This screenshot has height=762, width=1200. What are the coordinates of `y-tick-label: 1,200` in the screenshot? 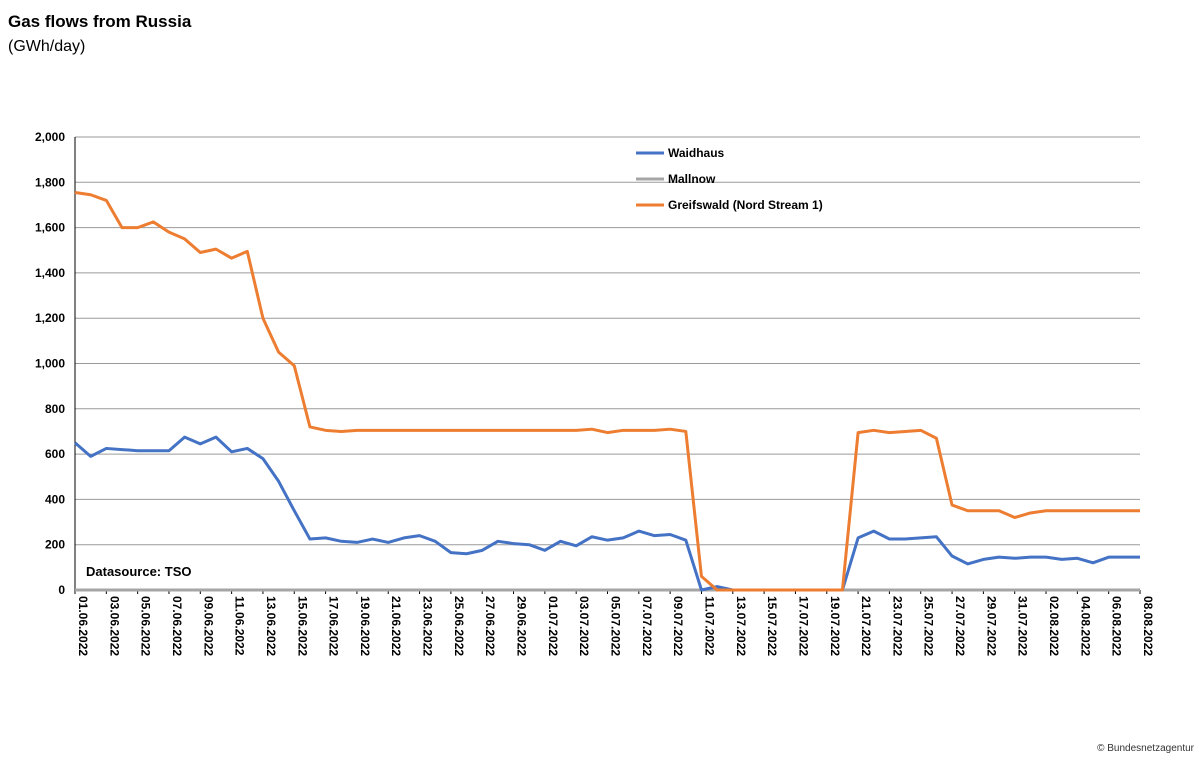 It's located at (50, 318).